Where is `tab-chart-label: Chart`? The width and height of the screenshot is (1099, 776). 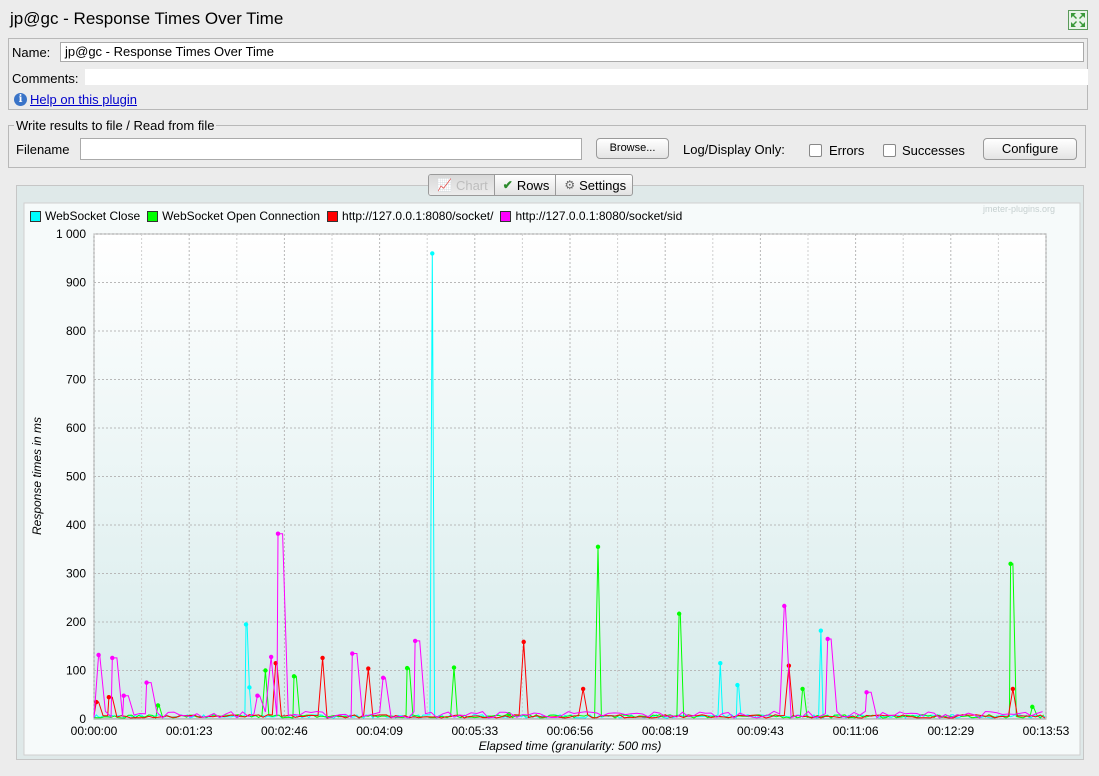 tab-chart-label: Chart is located at coordinates (471, 185).